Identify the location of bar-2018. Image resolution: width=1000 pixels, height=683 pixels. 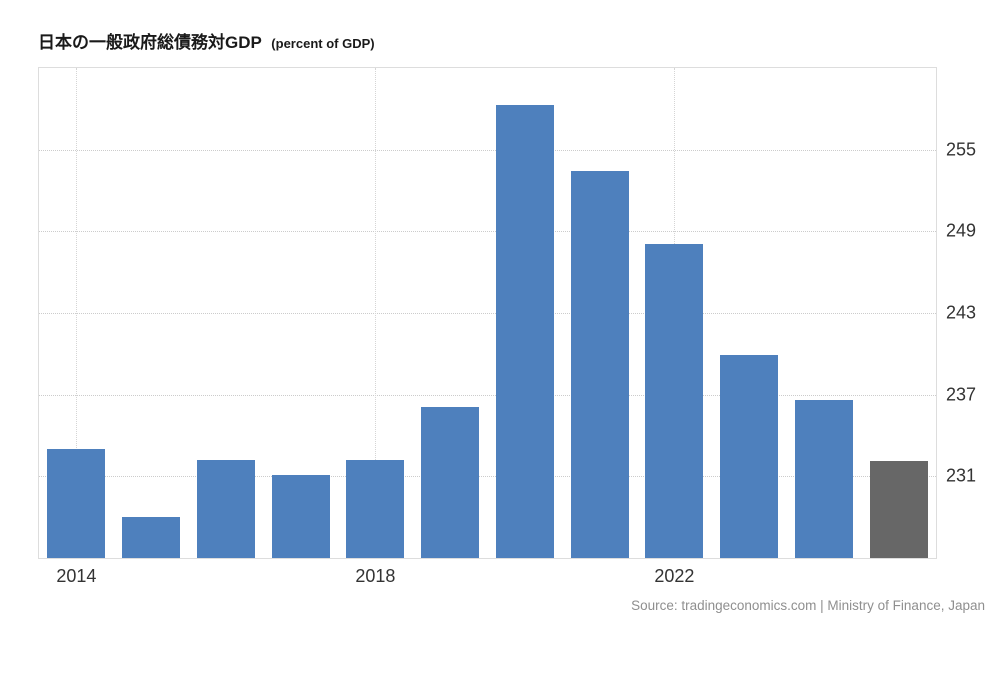
(375, 509).